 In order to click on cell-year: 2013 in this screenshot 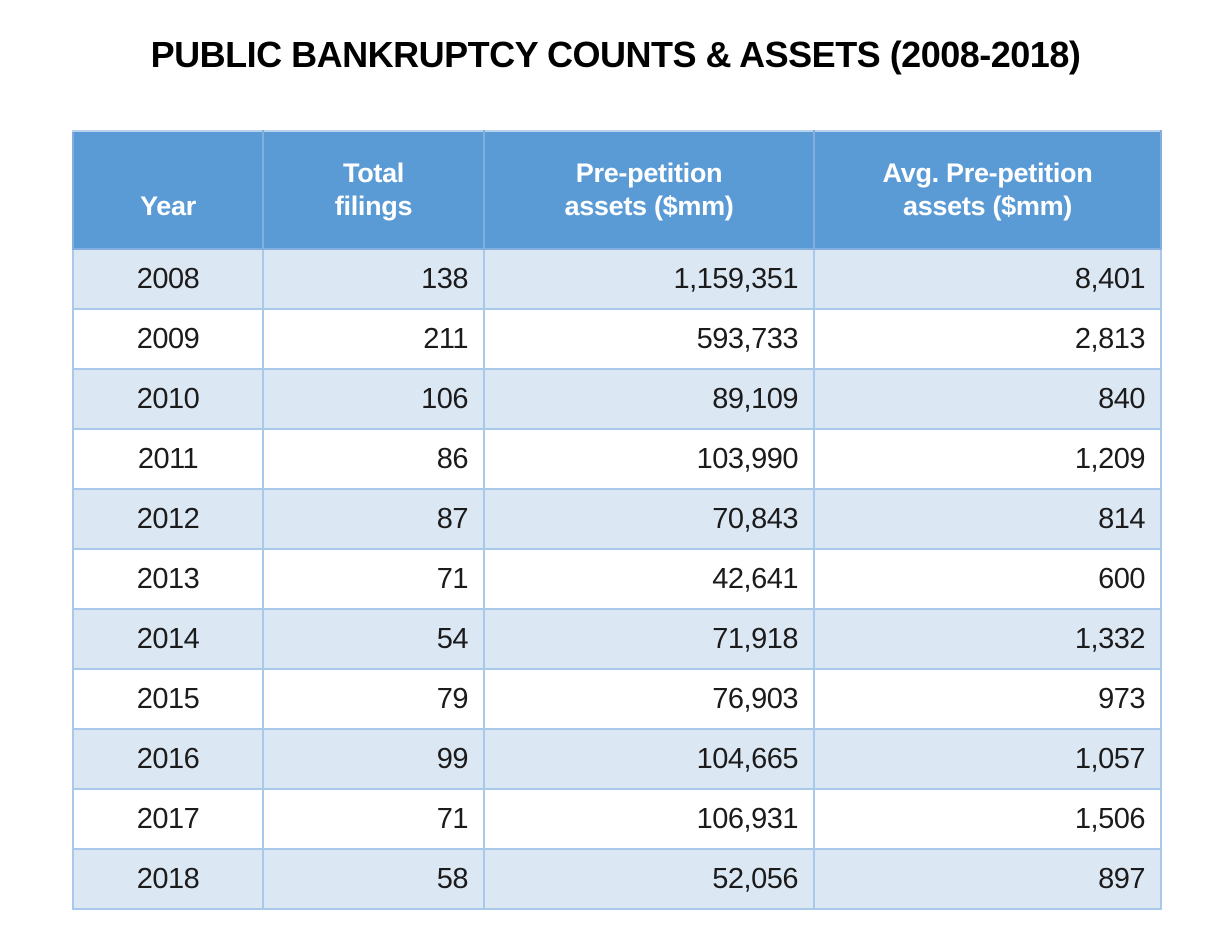, I will do `click(168, 579)`.